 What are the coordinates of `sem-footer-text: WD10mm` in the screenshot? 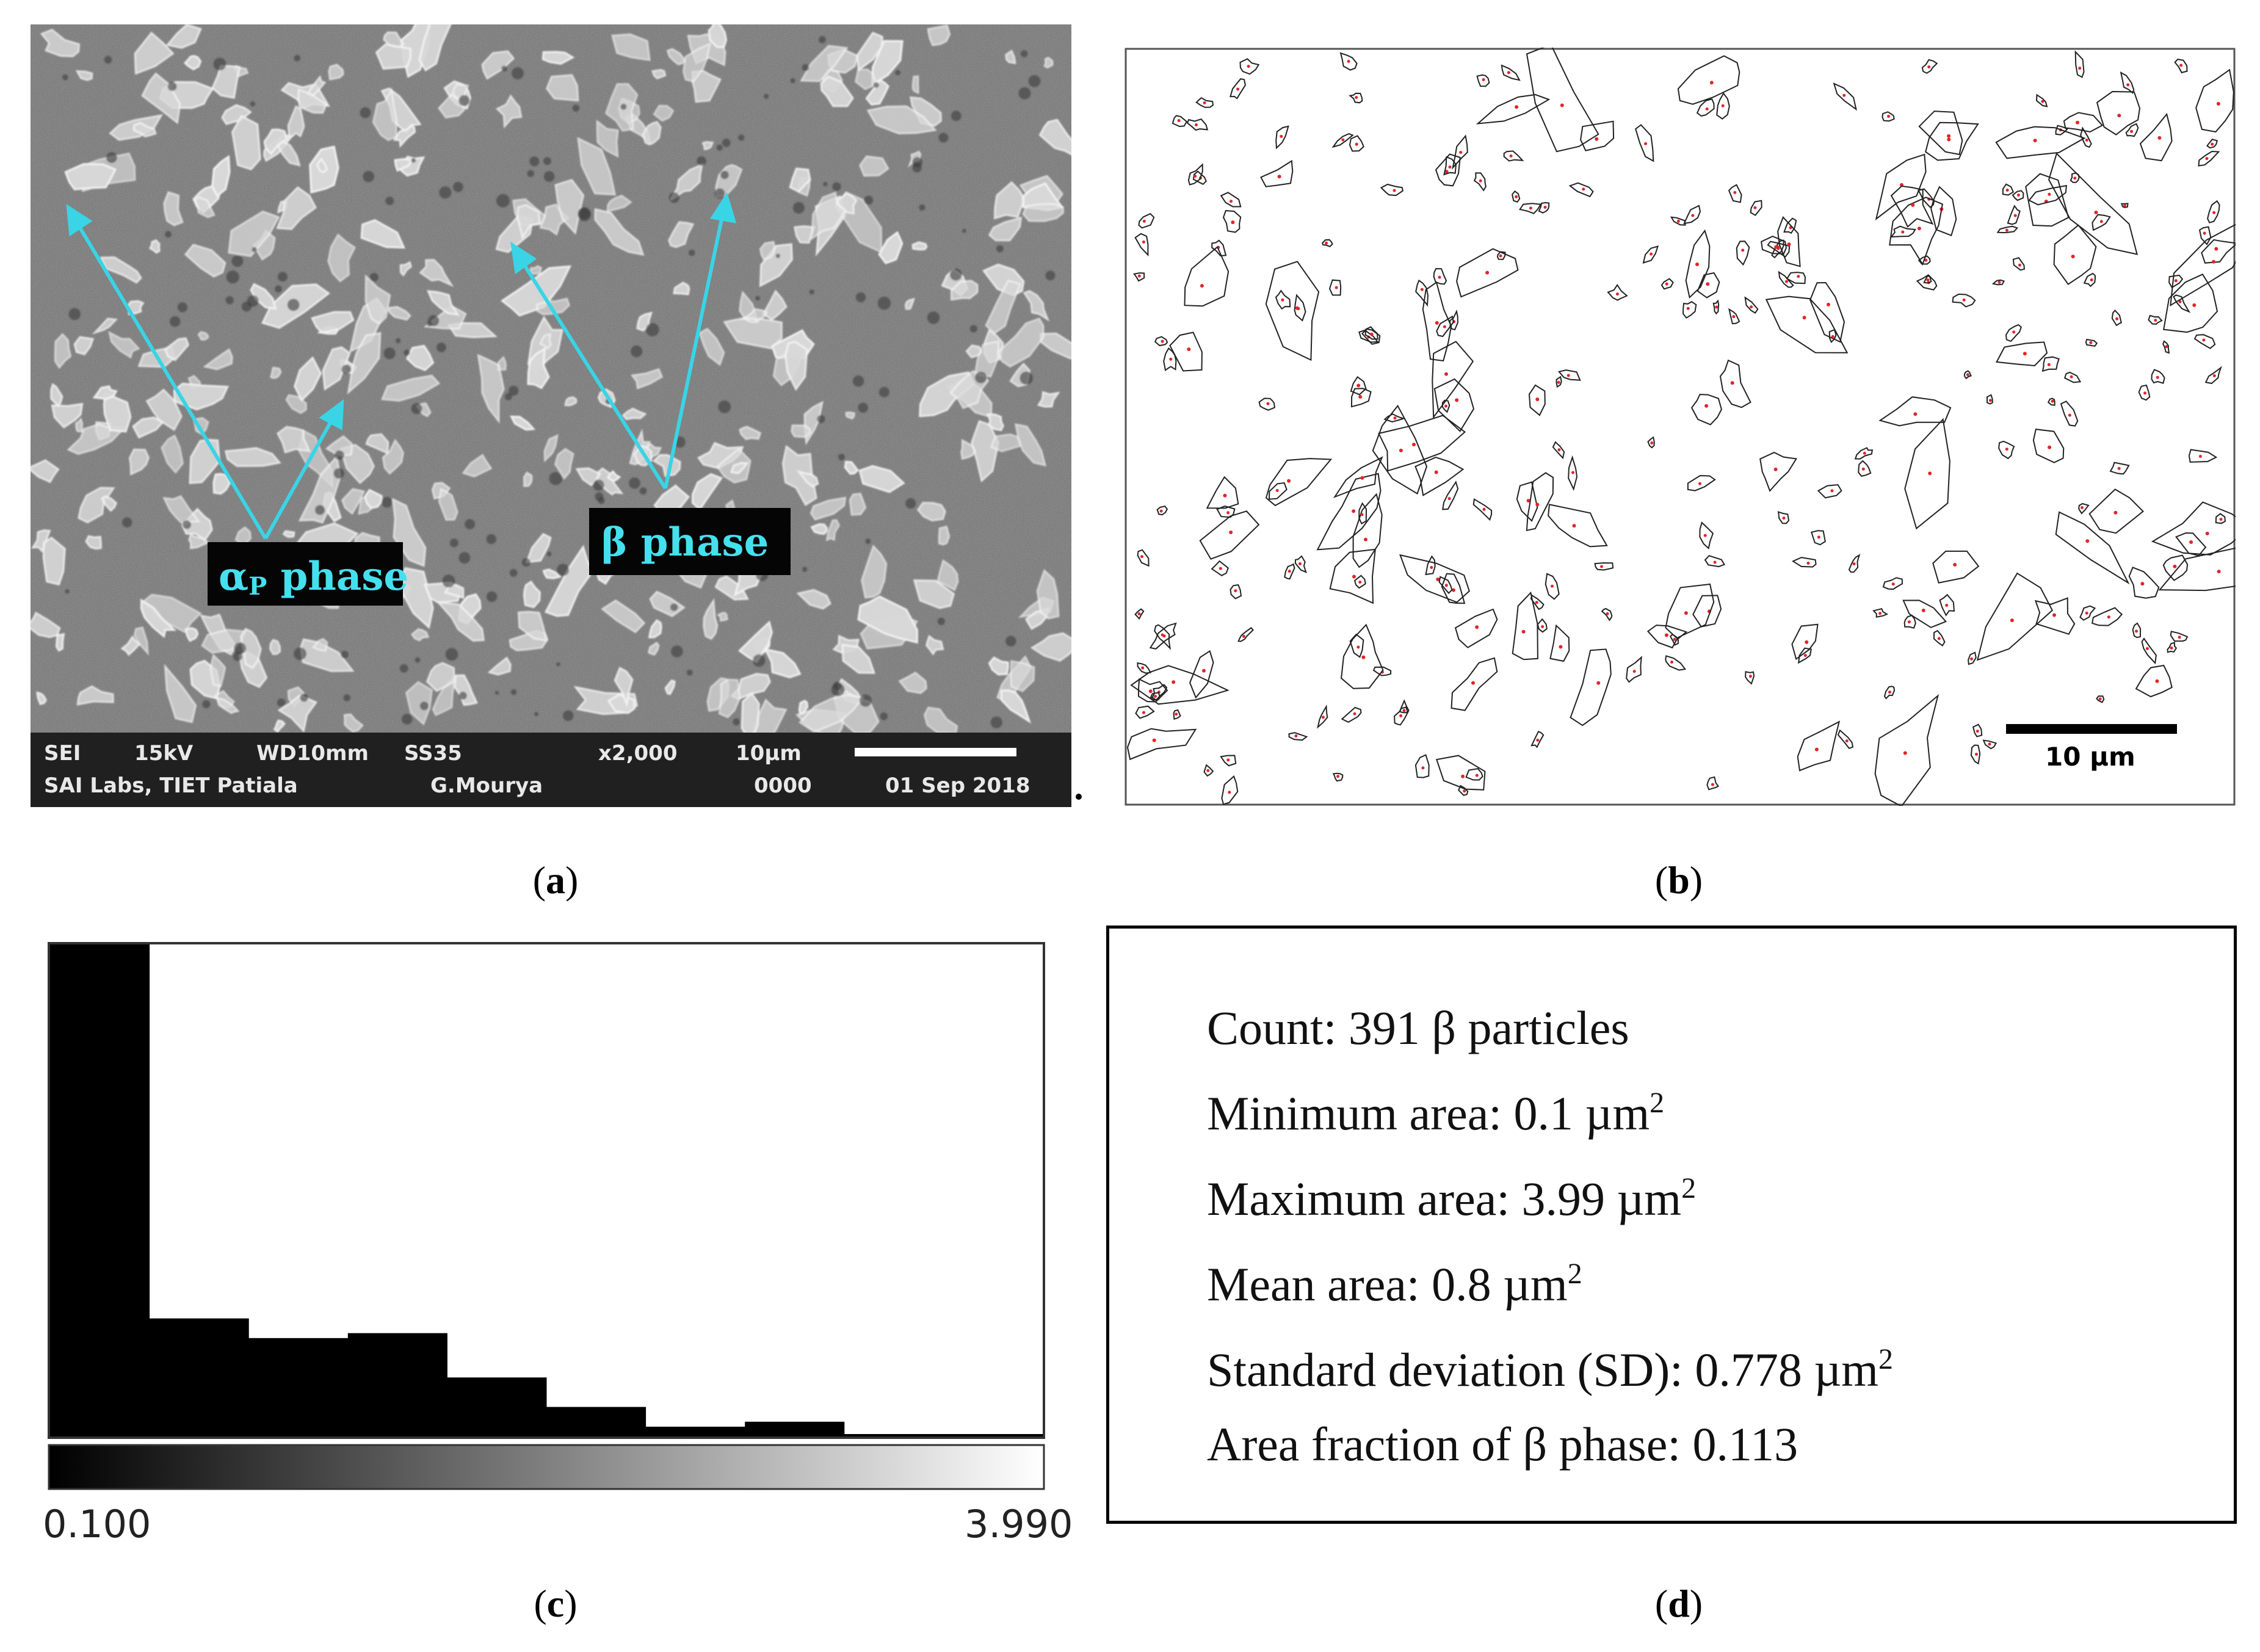 It's located at (312, 753).